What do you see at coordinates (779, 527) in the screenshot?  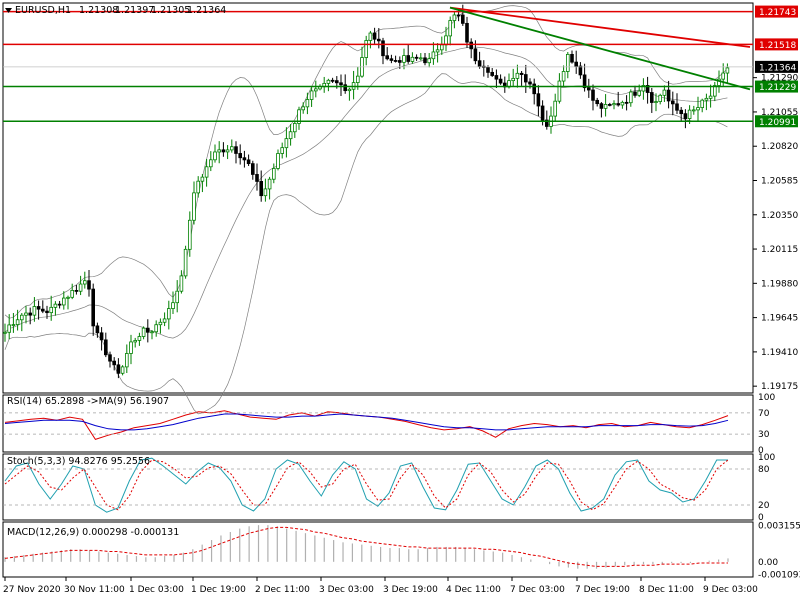 I see `macd-tick-label: 0.003155` at bounding box center [779, 527].